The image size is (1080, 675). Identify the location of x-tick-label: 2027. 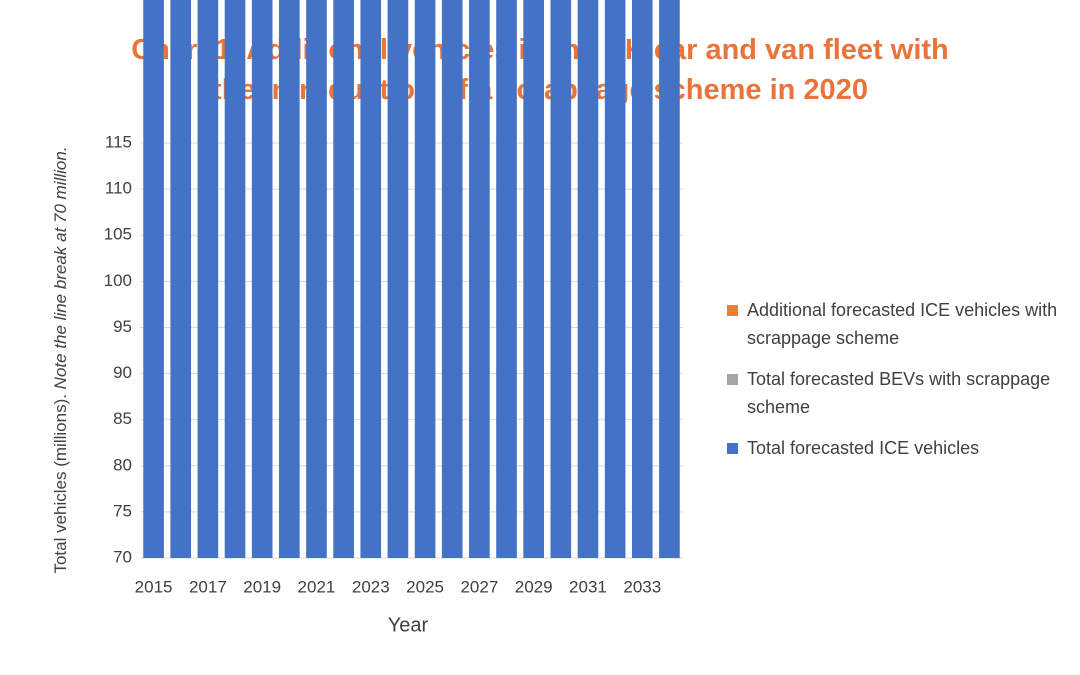
(479, 586).